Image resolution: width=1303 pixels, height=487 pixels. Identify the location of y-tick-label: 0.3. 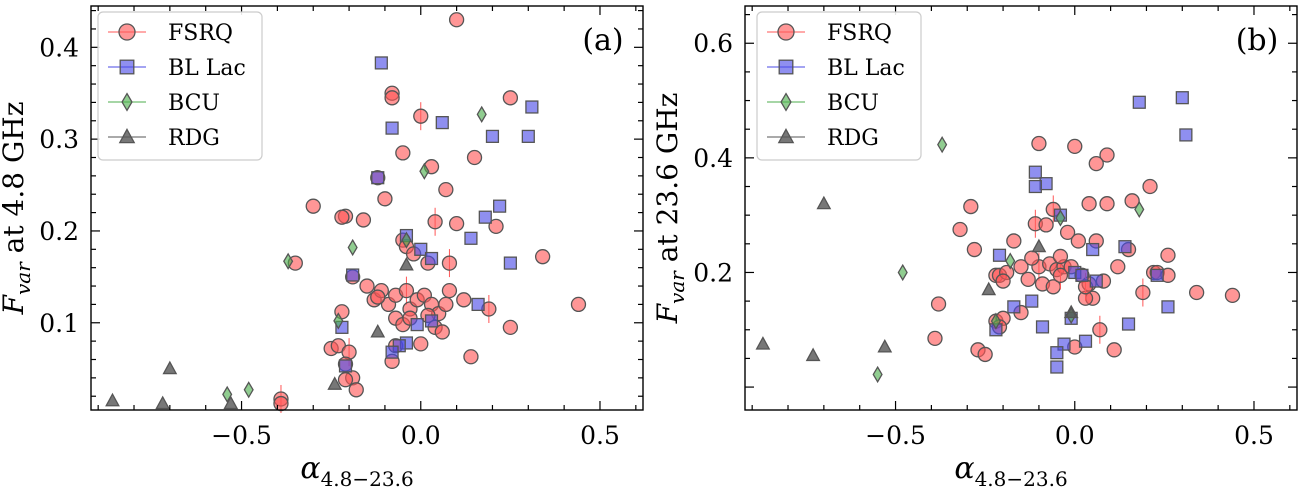
(59, 139).